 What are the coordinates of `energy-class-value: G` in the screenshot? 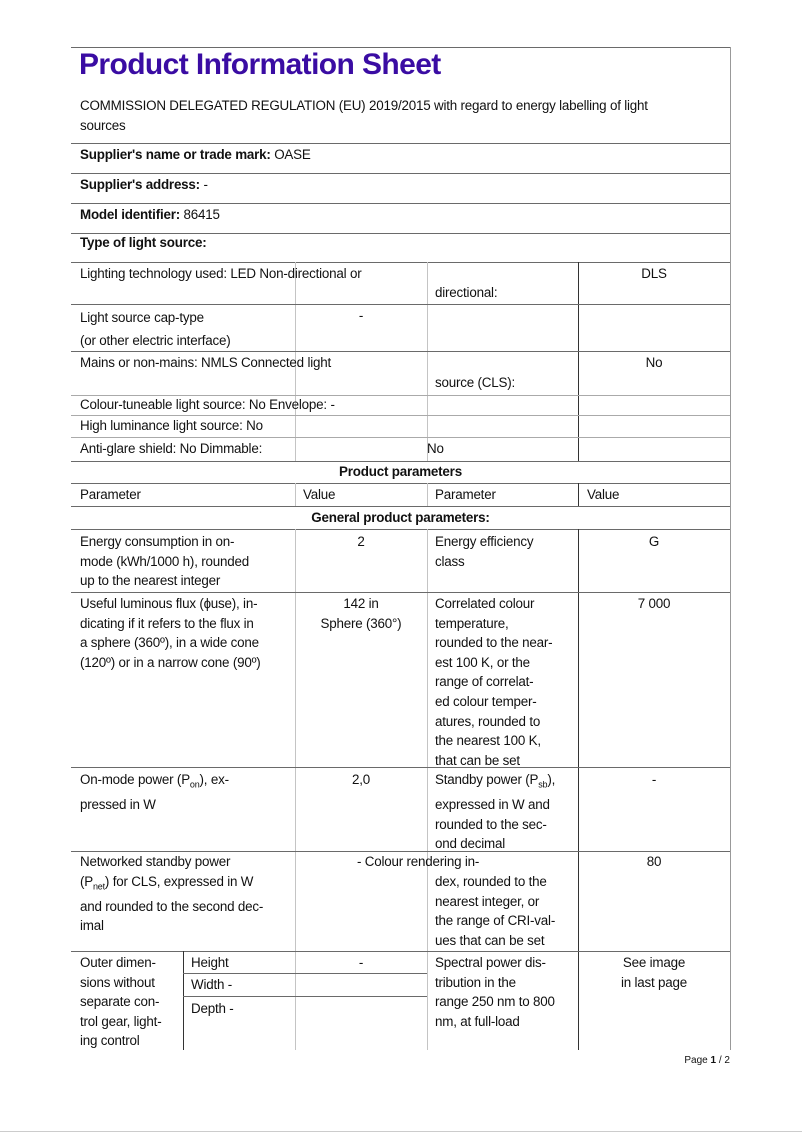 It's located at (654, 541).